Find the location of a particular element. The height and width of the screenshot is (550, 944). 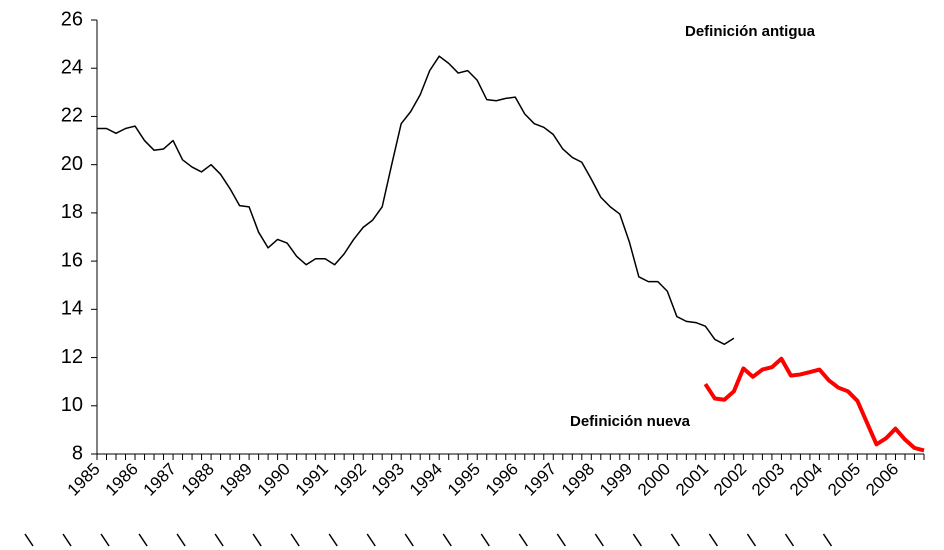

x-tick-label: 2000 is located at coordinates (654, 479).